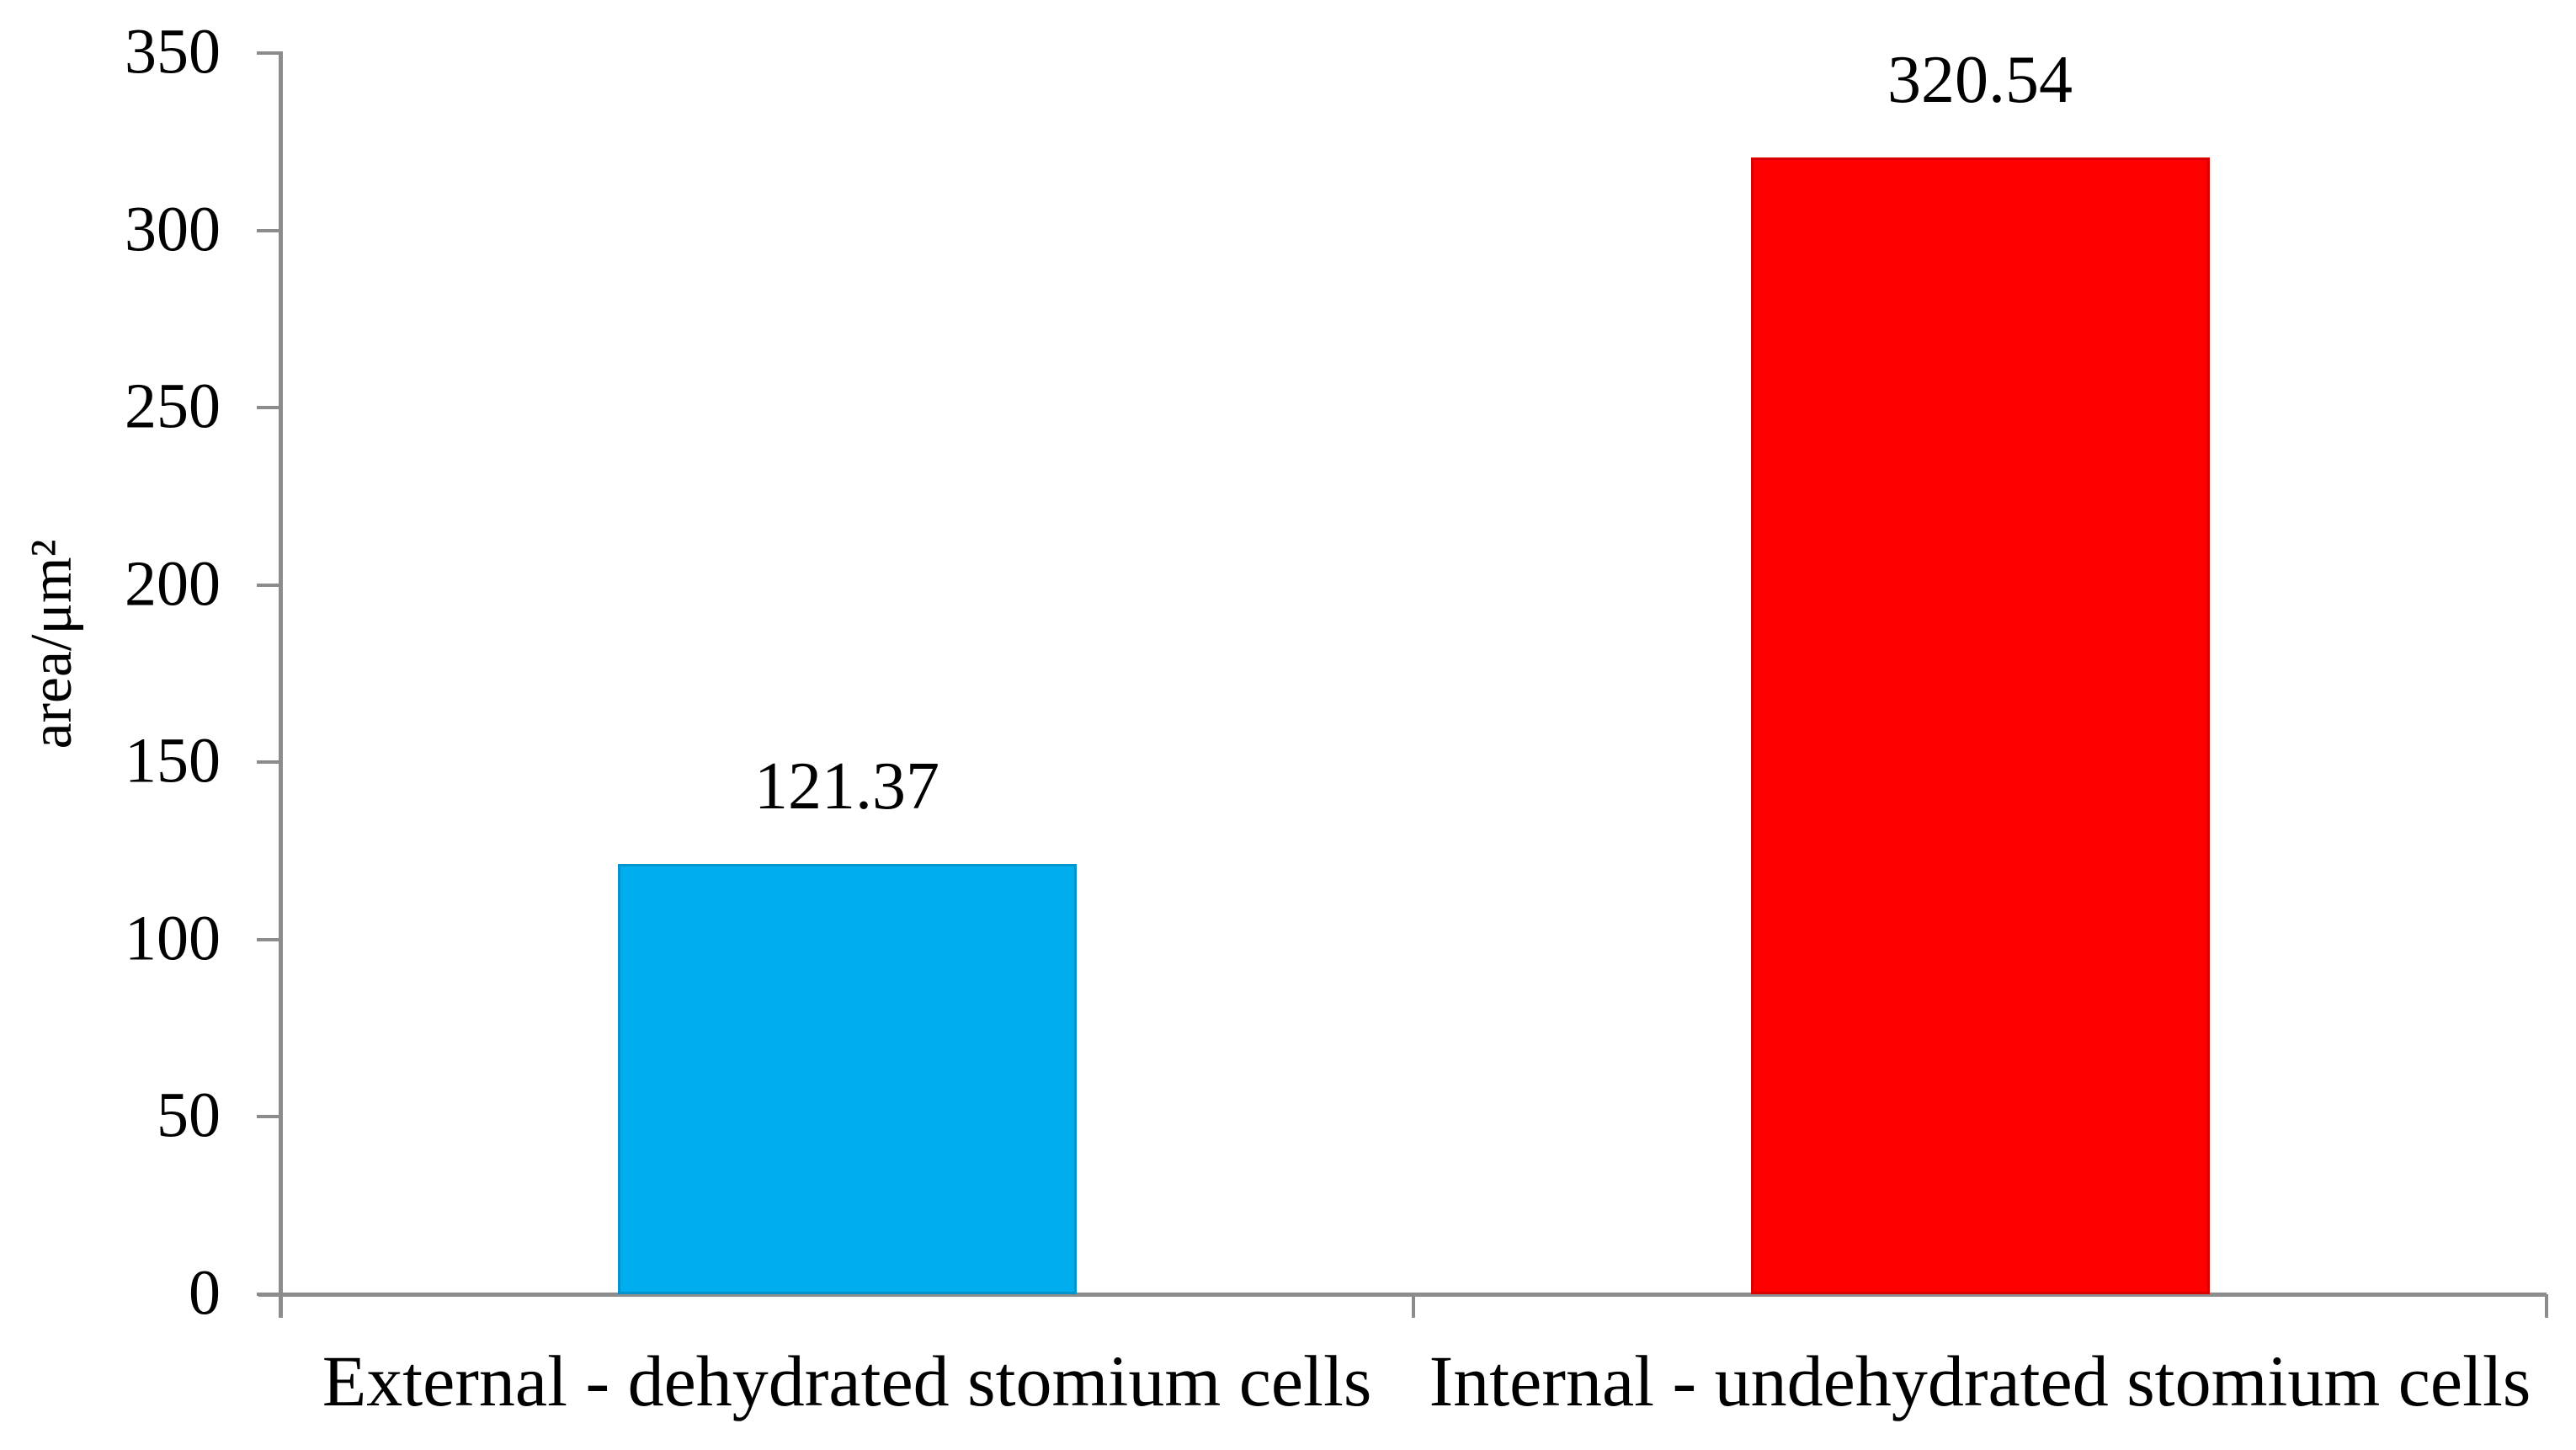 The width and height of the screenshot is (2576, 1450). I want to click on y-tick-label: 350, so click(173, 52).